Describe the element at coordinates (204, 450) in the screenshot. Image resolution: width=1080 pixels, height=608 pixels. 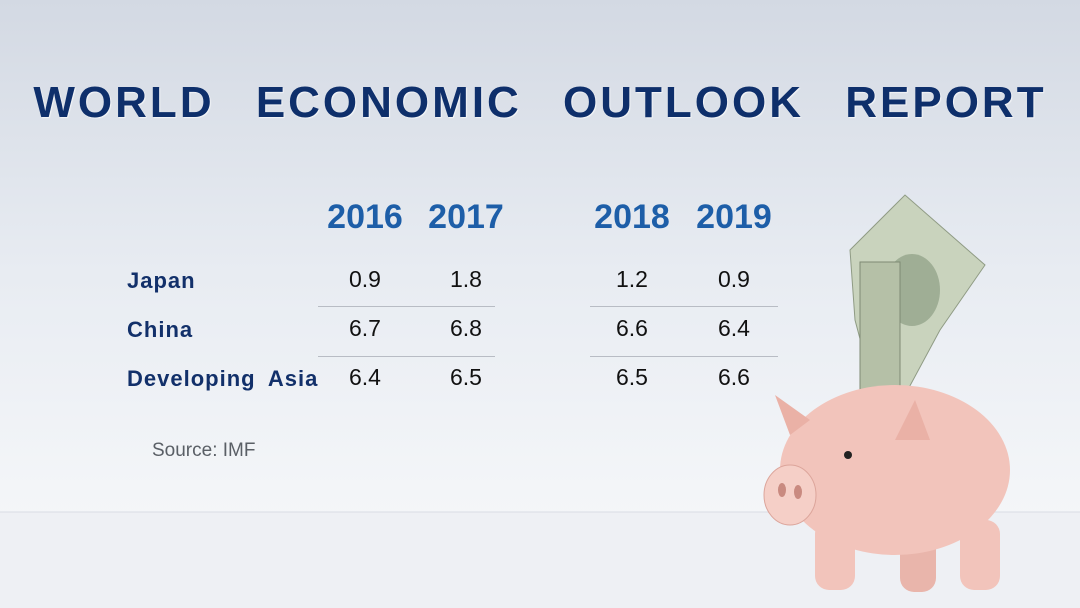
I see `source-note: Source: IMF` at that location.